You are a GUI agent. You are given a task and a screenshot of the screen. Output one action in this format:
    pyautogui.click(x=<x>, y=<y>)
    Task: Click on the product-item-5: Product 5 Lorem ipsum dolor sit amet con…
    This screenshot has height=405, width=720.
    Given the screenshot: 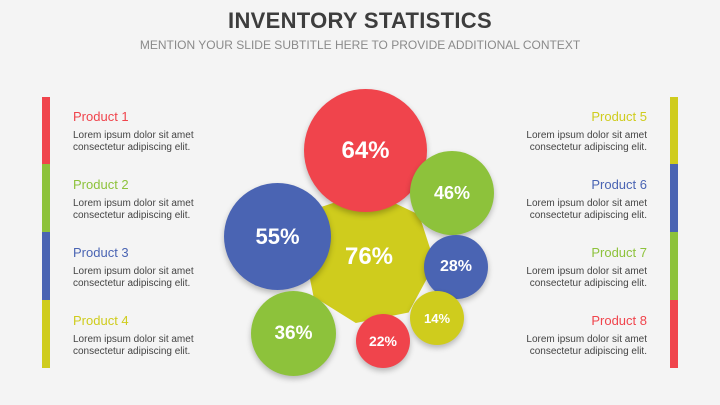 What is the action you would take?
    pyautogui.click(x=542, y=131)
    